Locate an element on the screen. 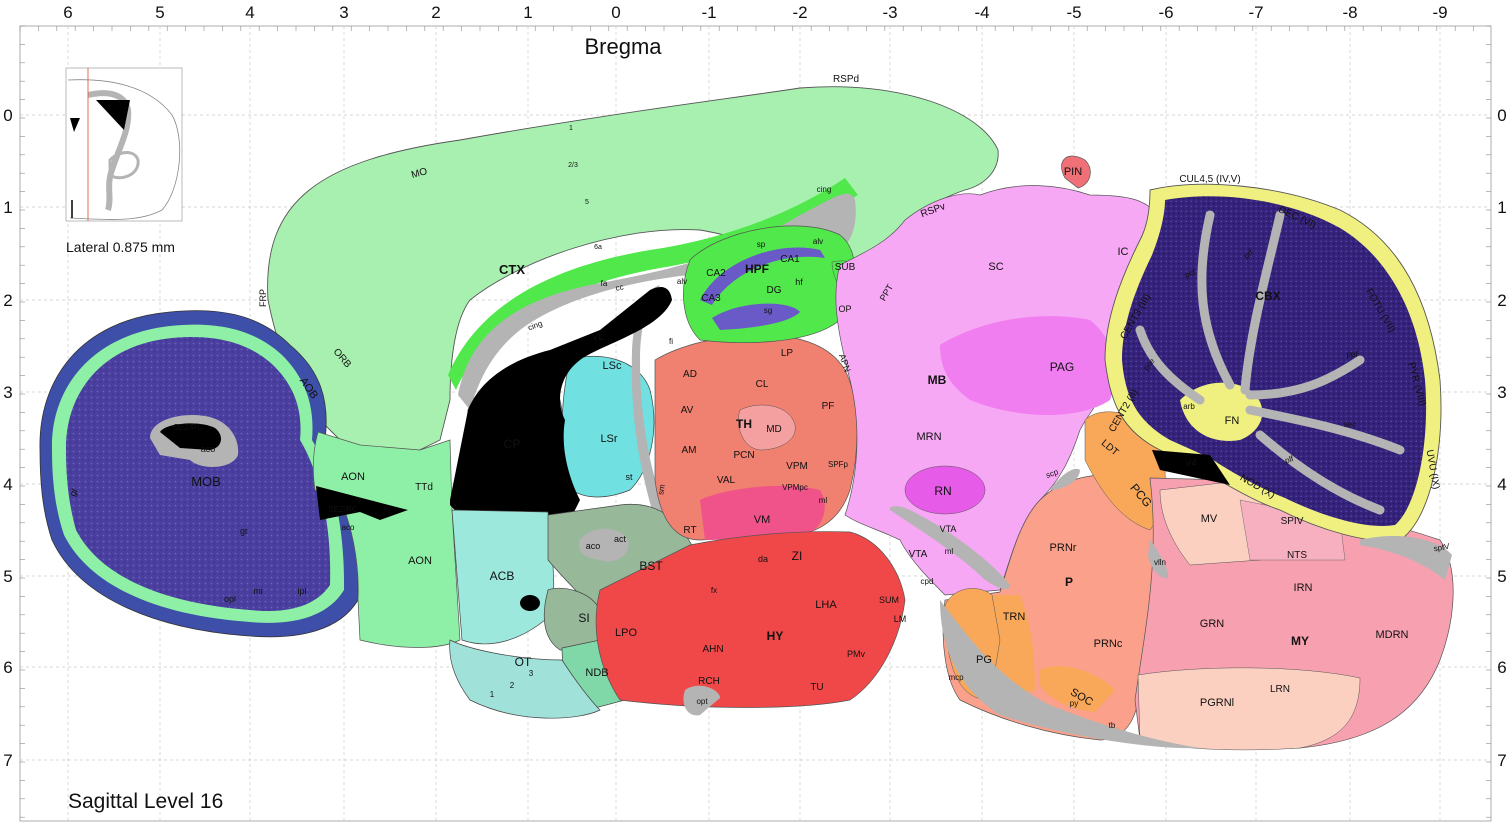  thalamus is located at coordinates (756, 437).